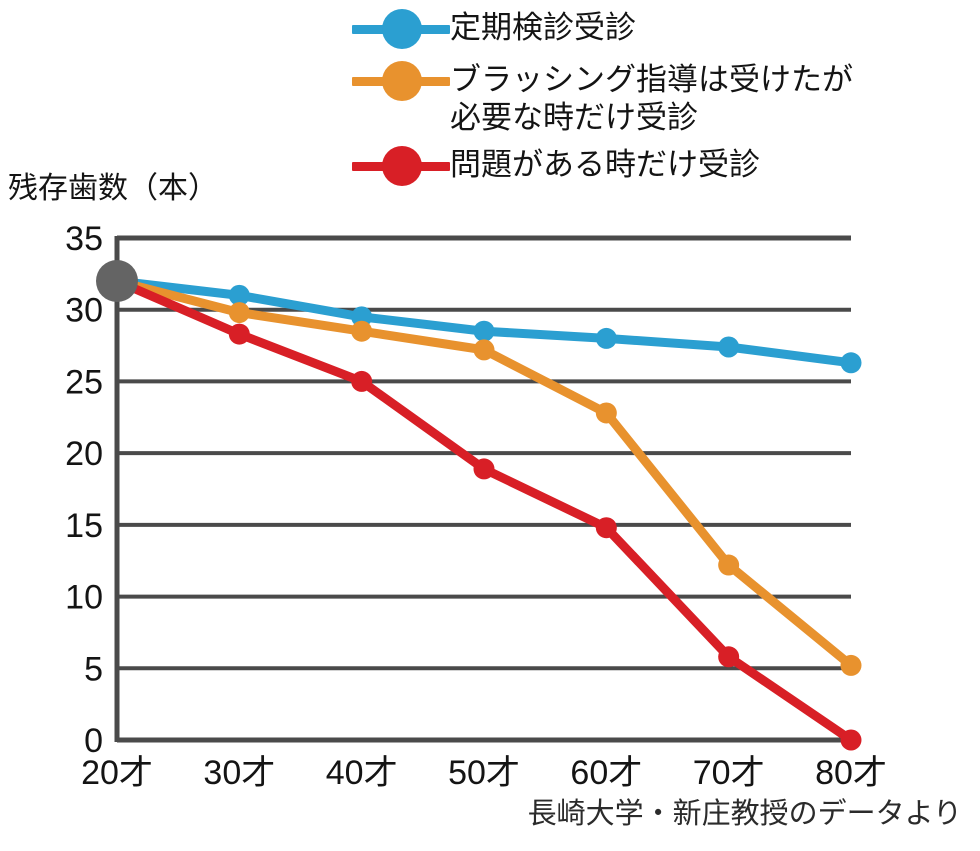  I want to click on y-tick-label-10: 10, so click(84, 598).